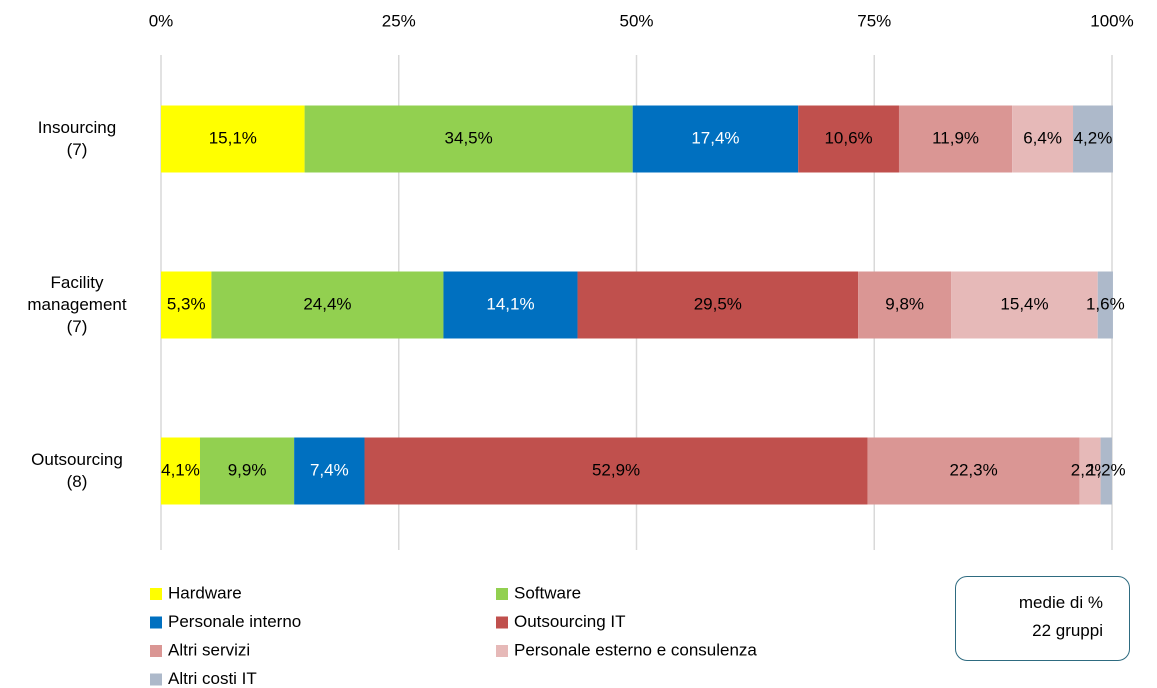  Describe the element at coordinates (636, 20) in the screenshot. I see `x-tick-label: 50%` at that location.